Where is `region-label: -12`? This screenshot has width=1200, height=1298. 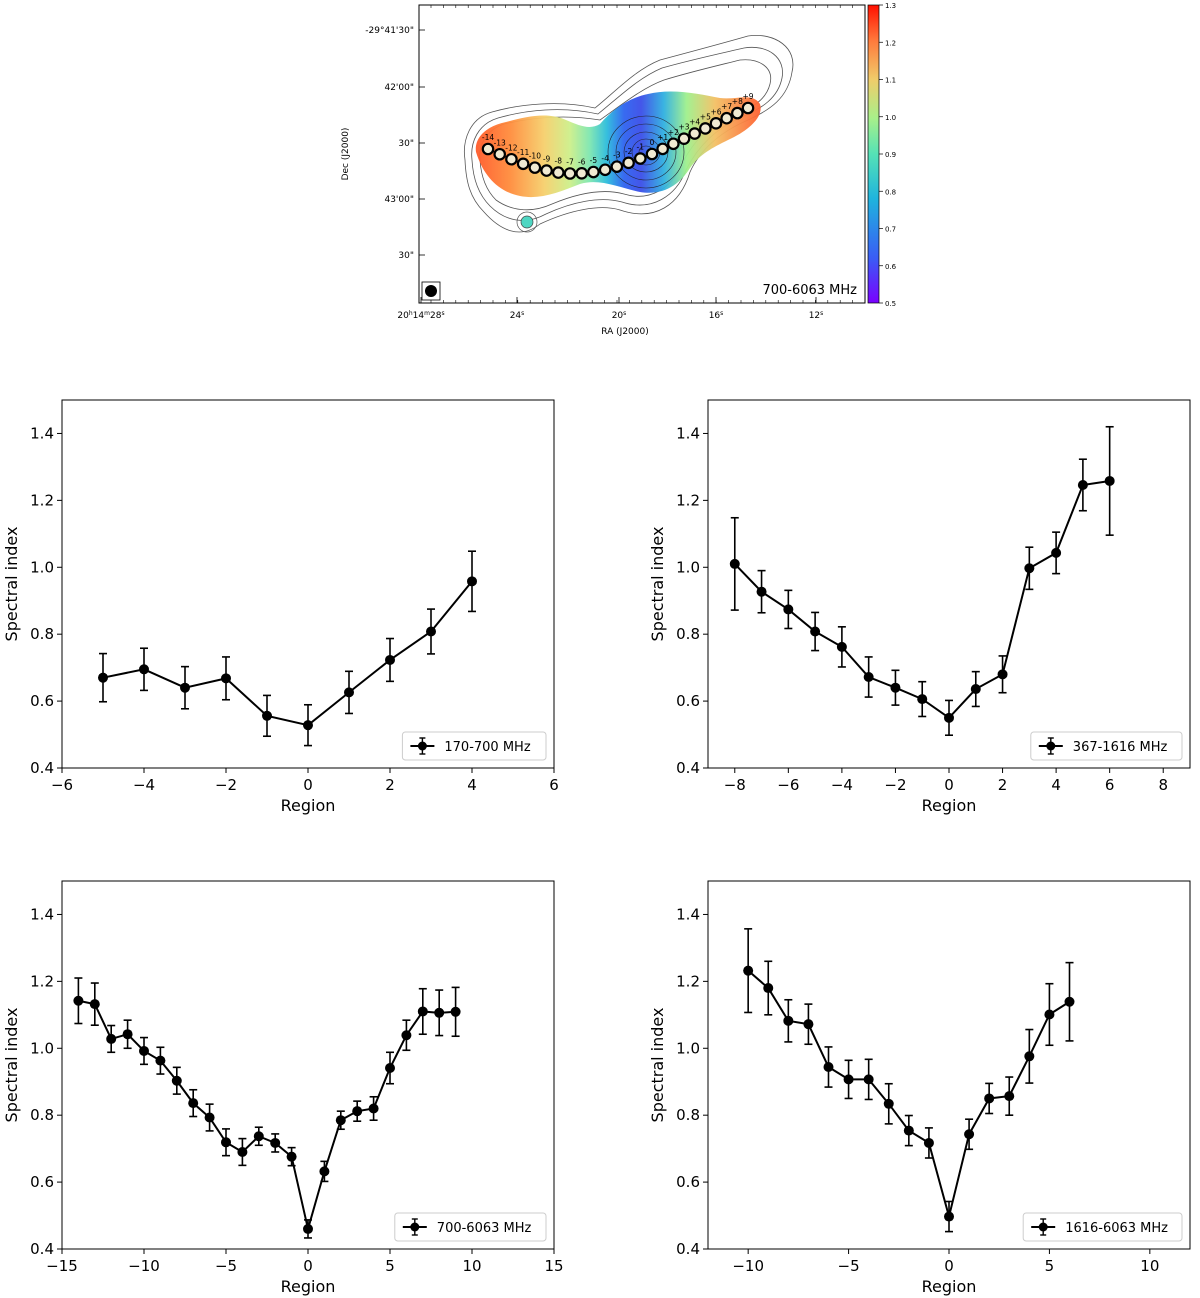 region-label: -12 is located at coordinates (511, 147).